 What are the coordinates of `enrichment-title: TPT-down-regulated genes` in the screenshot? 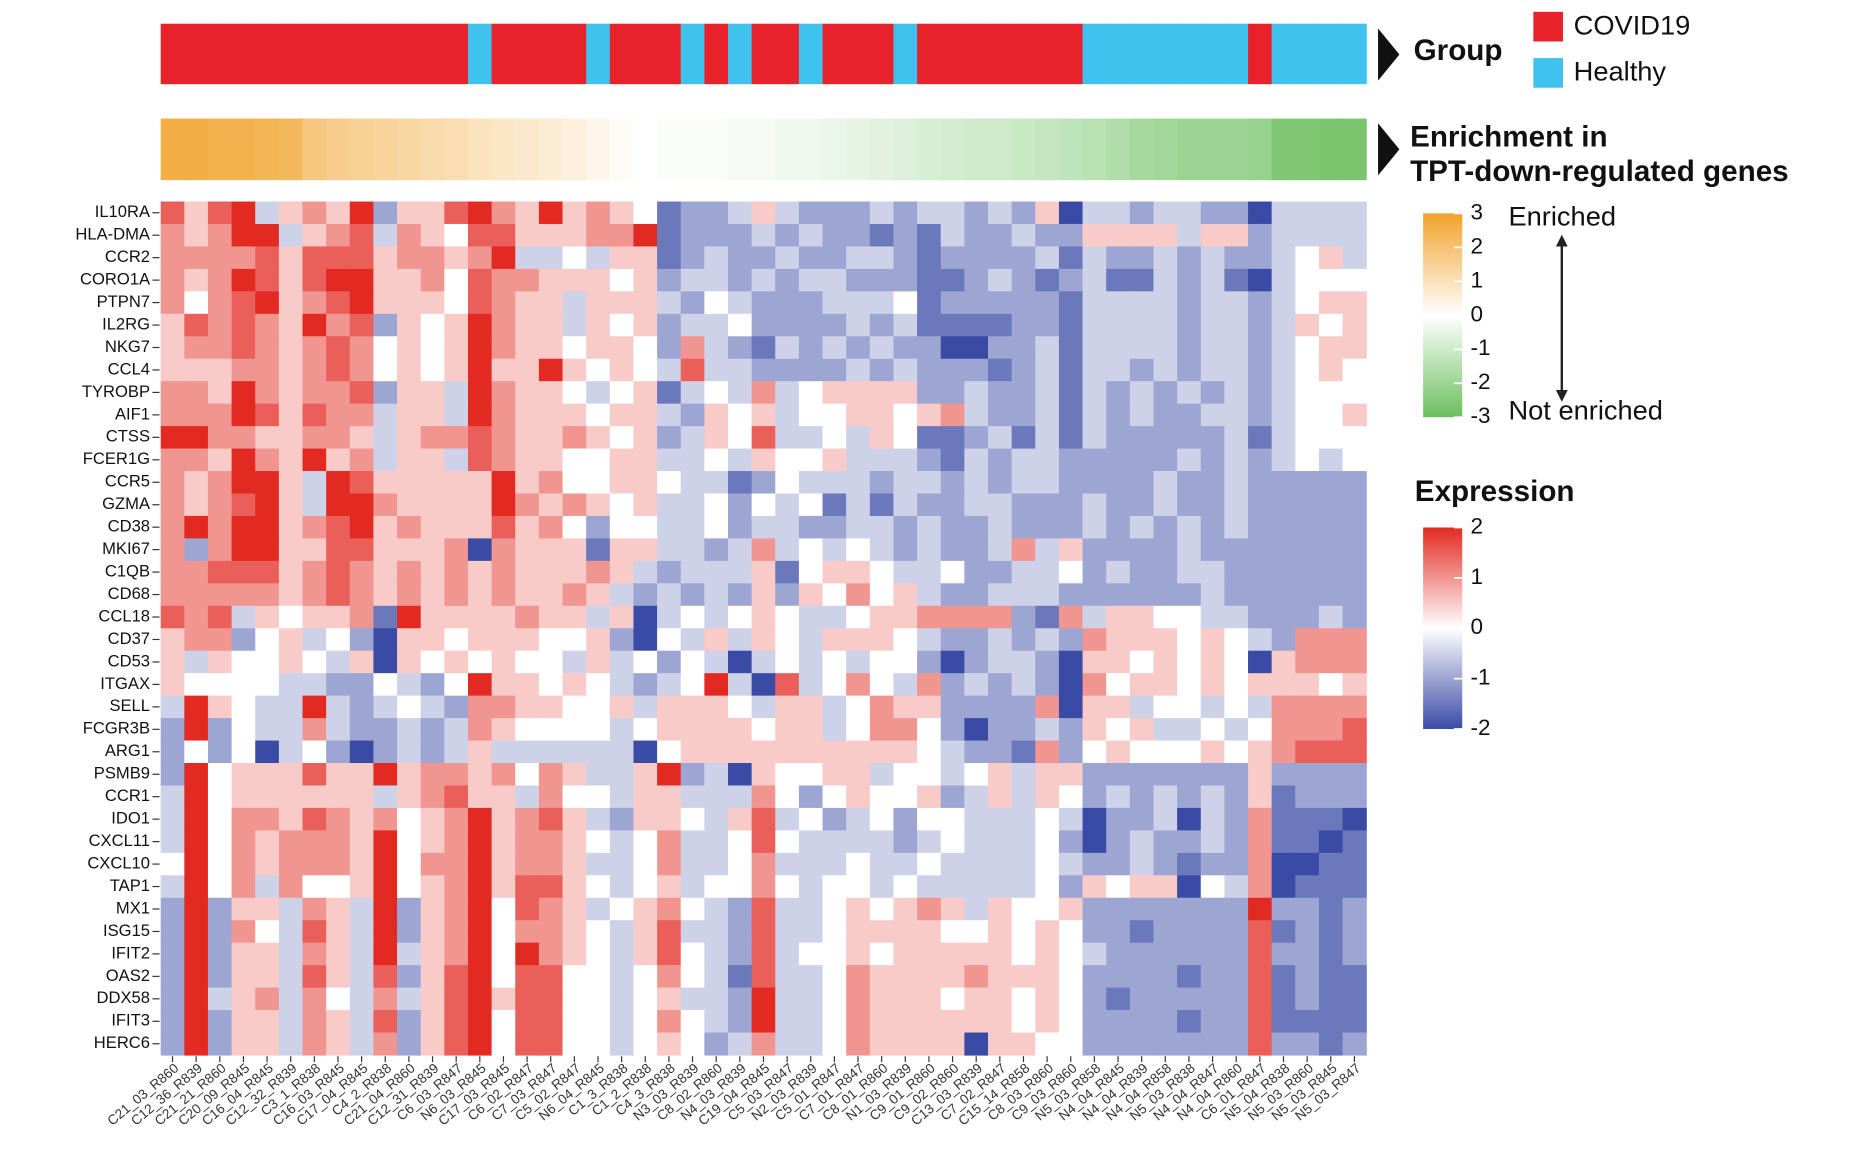 It's located at (1599, 171).